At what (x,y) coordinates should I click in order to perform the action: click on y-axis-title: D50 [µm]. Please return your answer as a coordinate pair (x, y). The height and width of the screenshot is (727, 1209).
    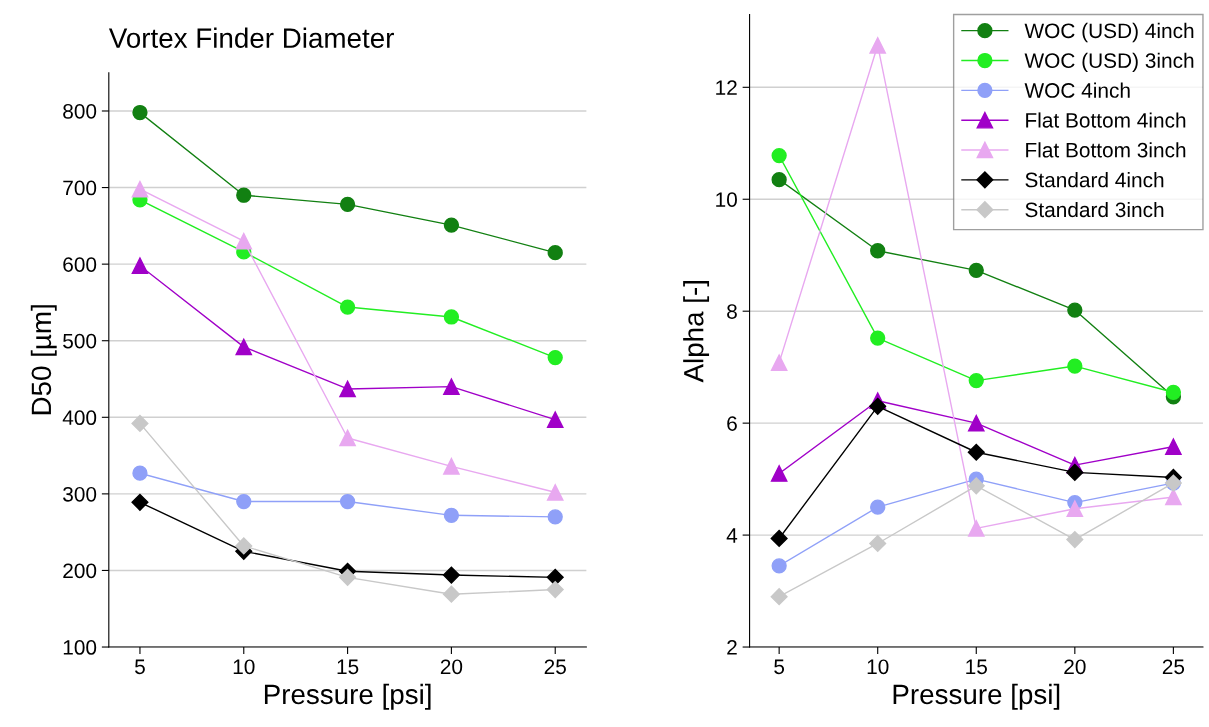
    Looking at the image, I should click on (43, 360).